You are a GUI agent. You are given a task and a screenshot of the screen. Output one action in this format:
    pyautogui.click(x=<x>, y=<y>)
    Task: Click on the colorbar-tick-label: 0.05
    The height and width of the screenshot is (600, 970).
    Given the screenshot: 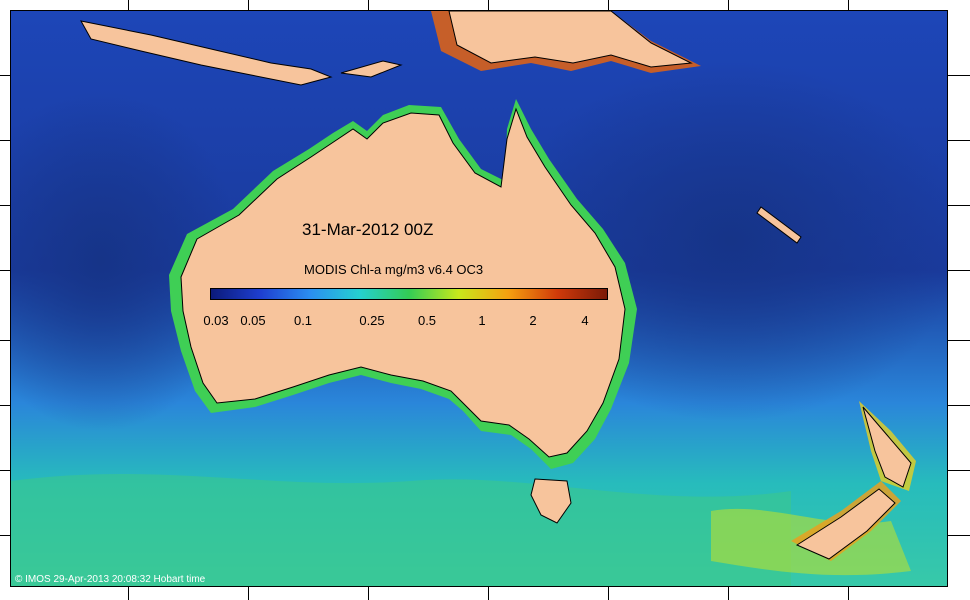 What is the action you would take?
    pyautogui.click(x=253, y=320)
    